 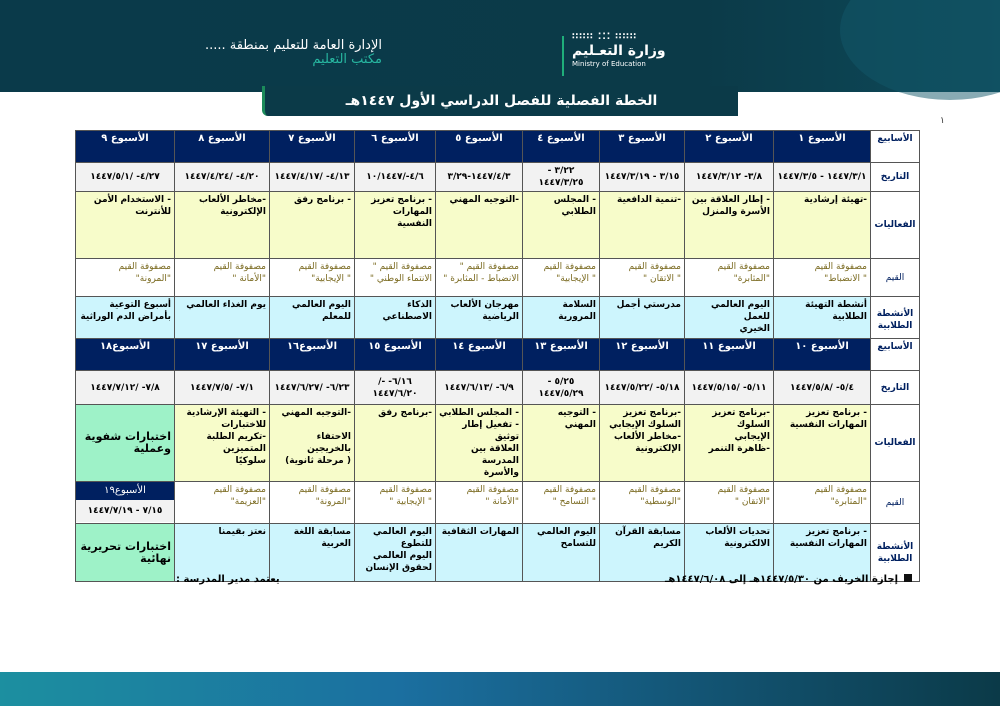 I want to click on student-activity-cell: أنشطة التهيئة الطلابية, so click(x=822, y=320).